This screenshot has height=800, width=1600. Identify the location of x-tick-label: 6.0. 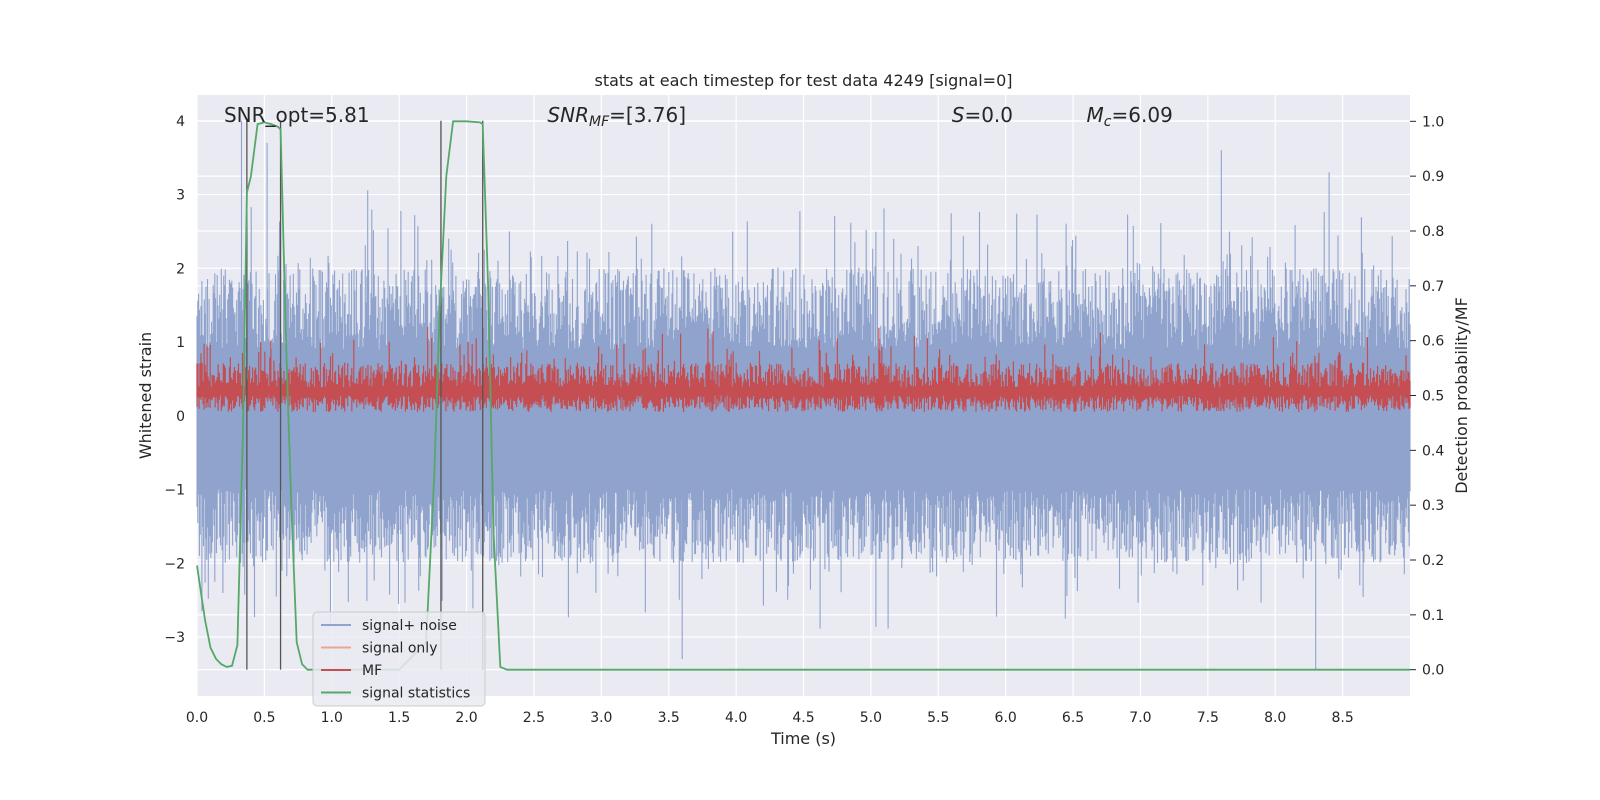
(1006, 718).